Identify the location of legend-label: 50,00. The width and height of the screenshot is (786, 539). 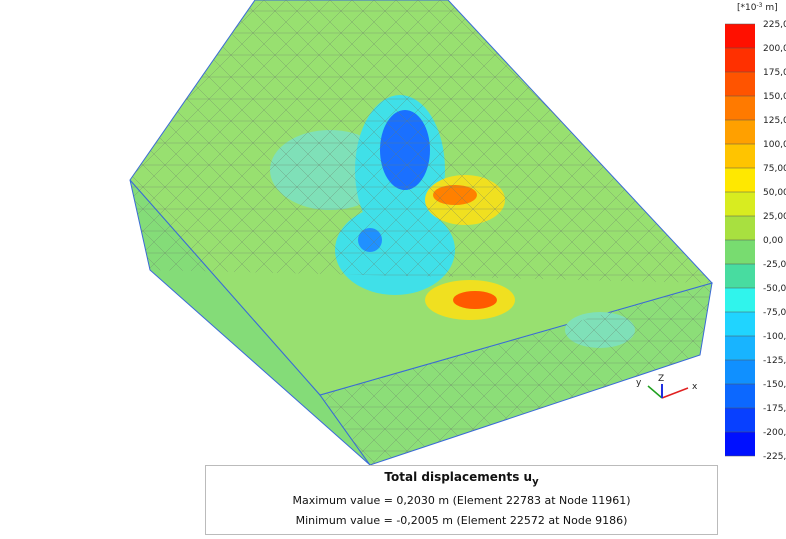
(774, 193).